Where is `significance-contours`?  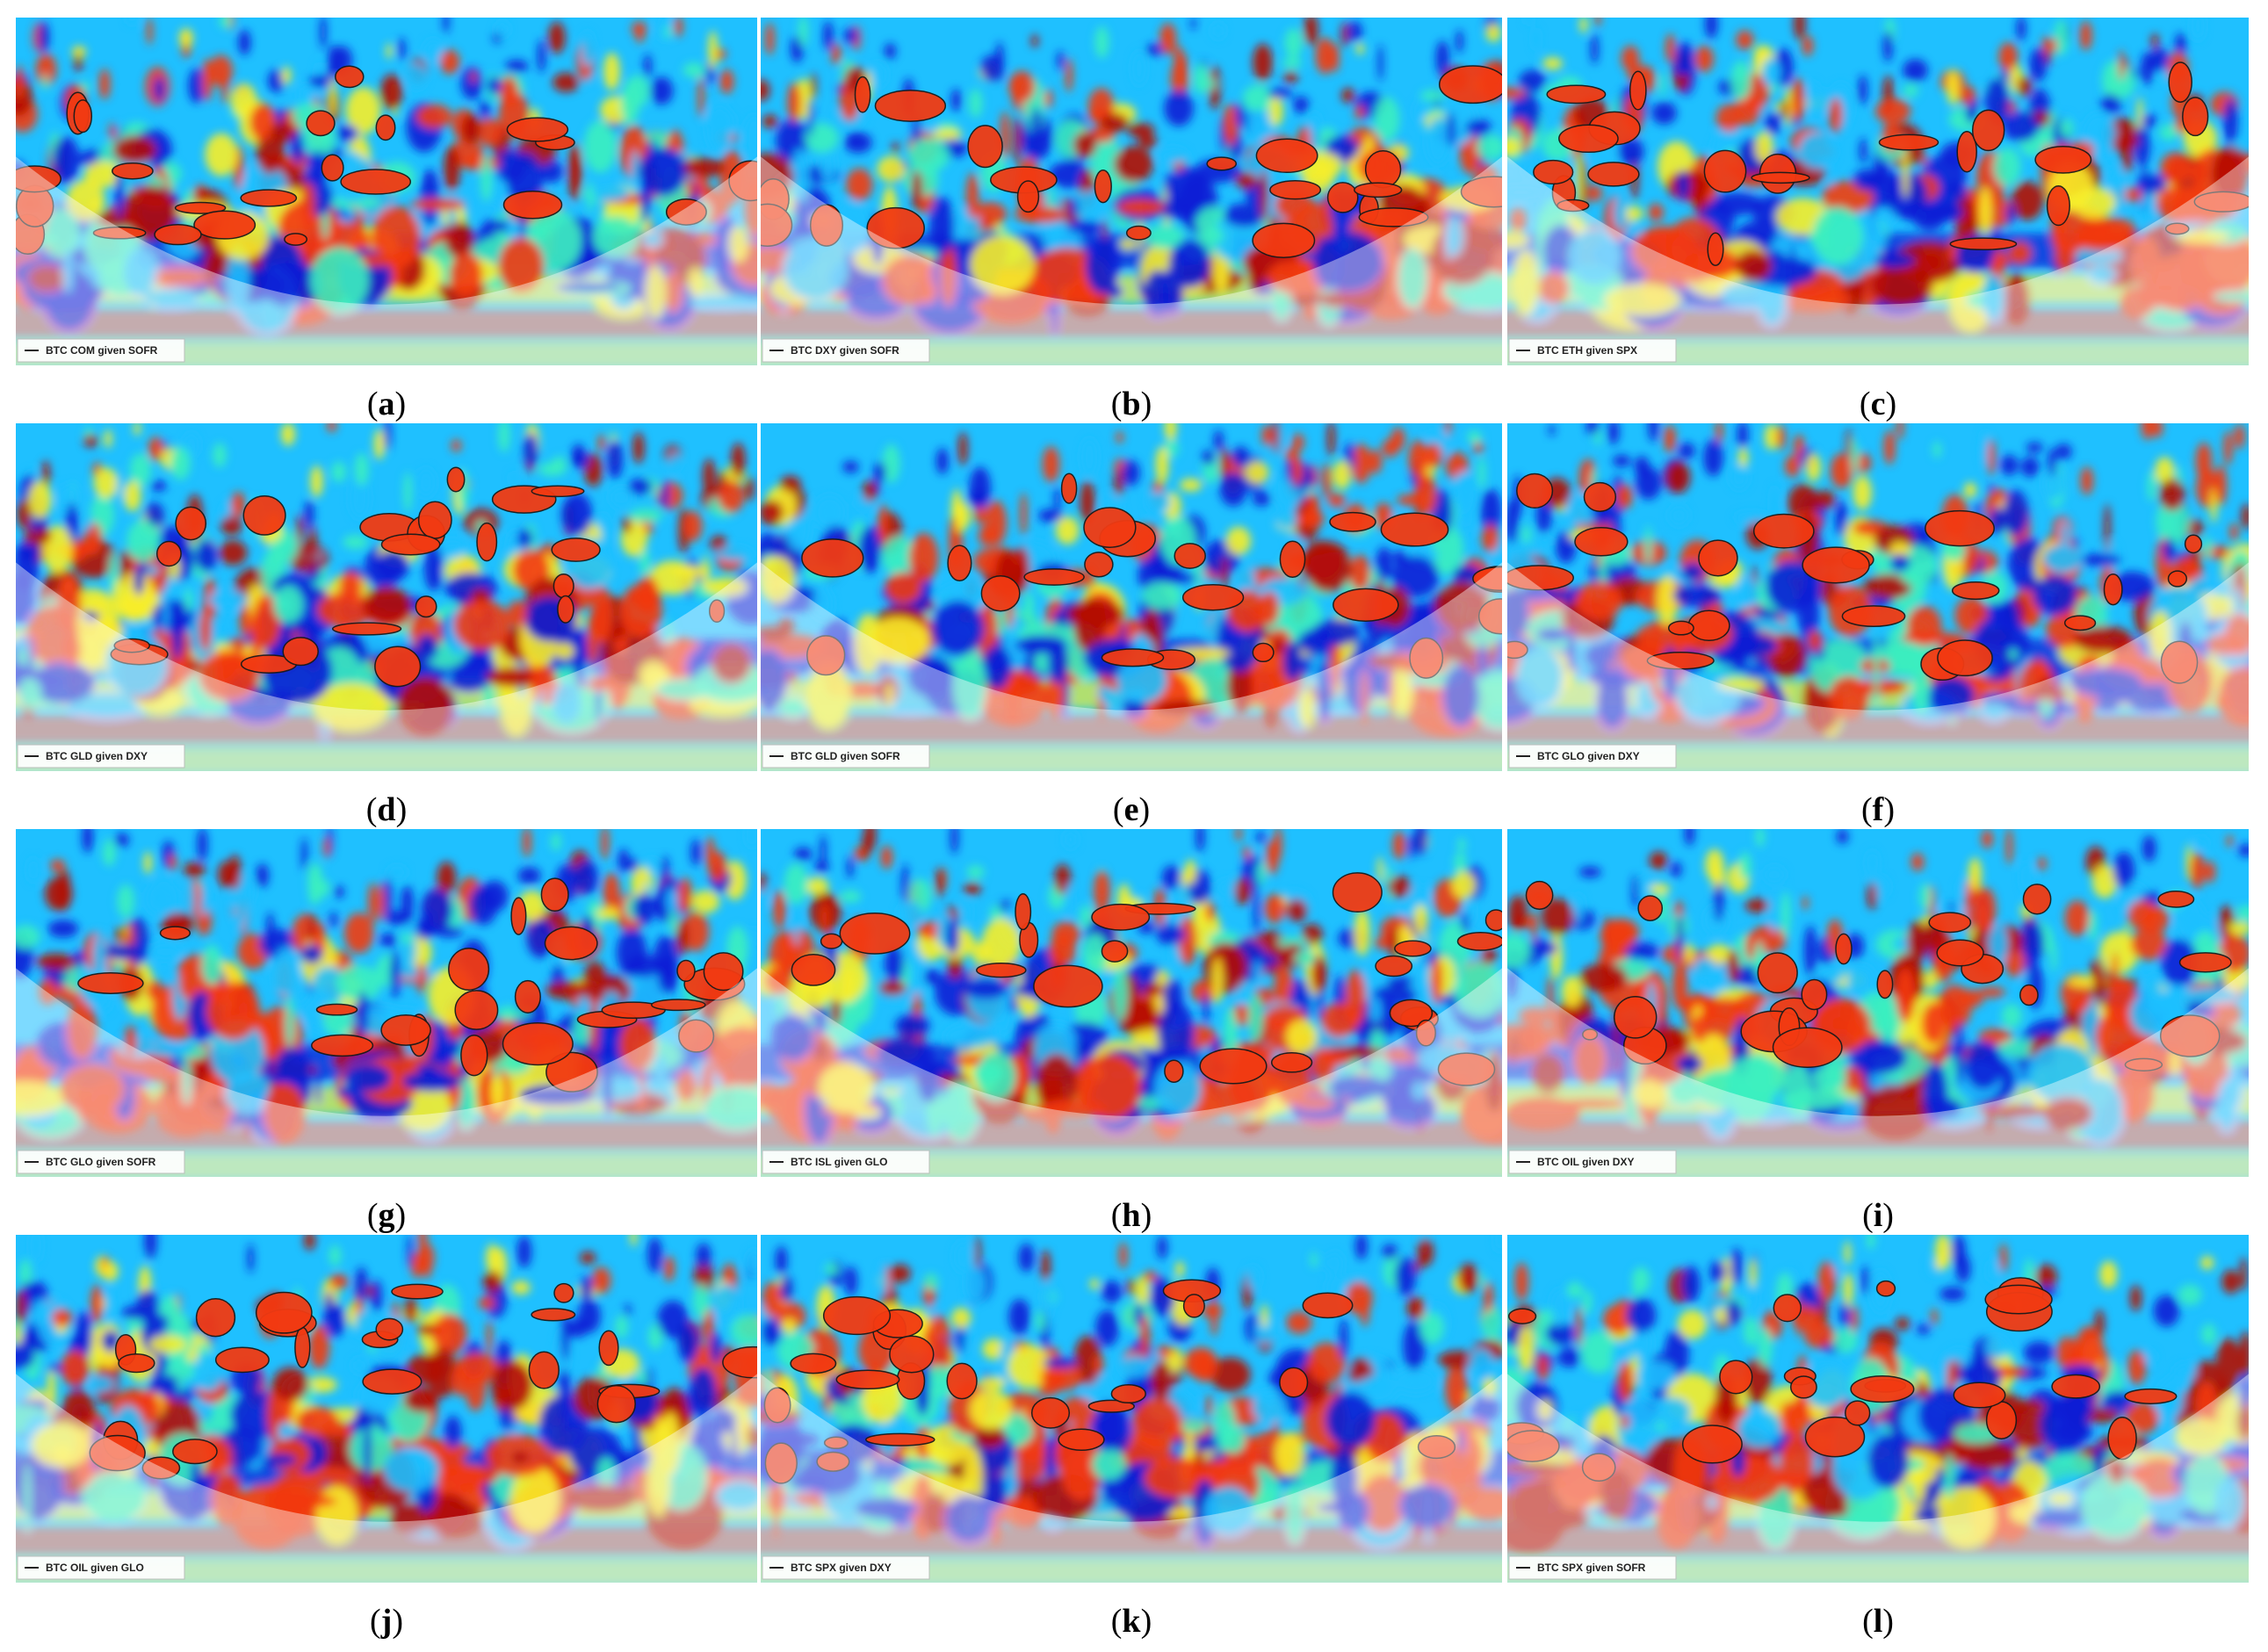
significance-contours is located at coordinates (1110, 1381).